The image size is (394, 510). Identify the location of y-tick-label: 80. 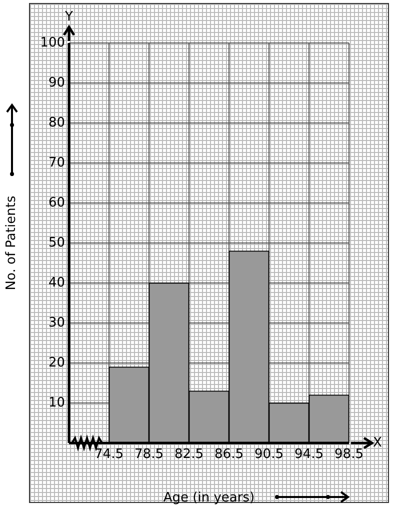
(56, 122).